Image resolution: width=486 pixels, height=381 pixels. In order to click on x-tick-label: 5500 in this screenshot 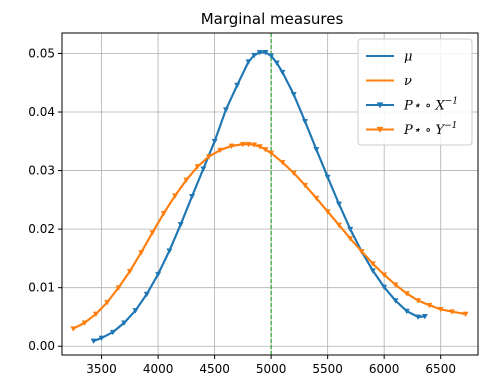, I will do `click(327, 369)`.